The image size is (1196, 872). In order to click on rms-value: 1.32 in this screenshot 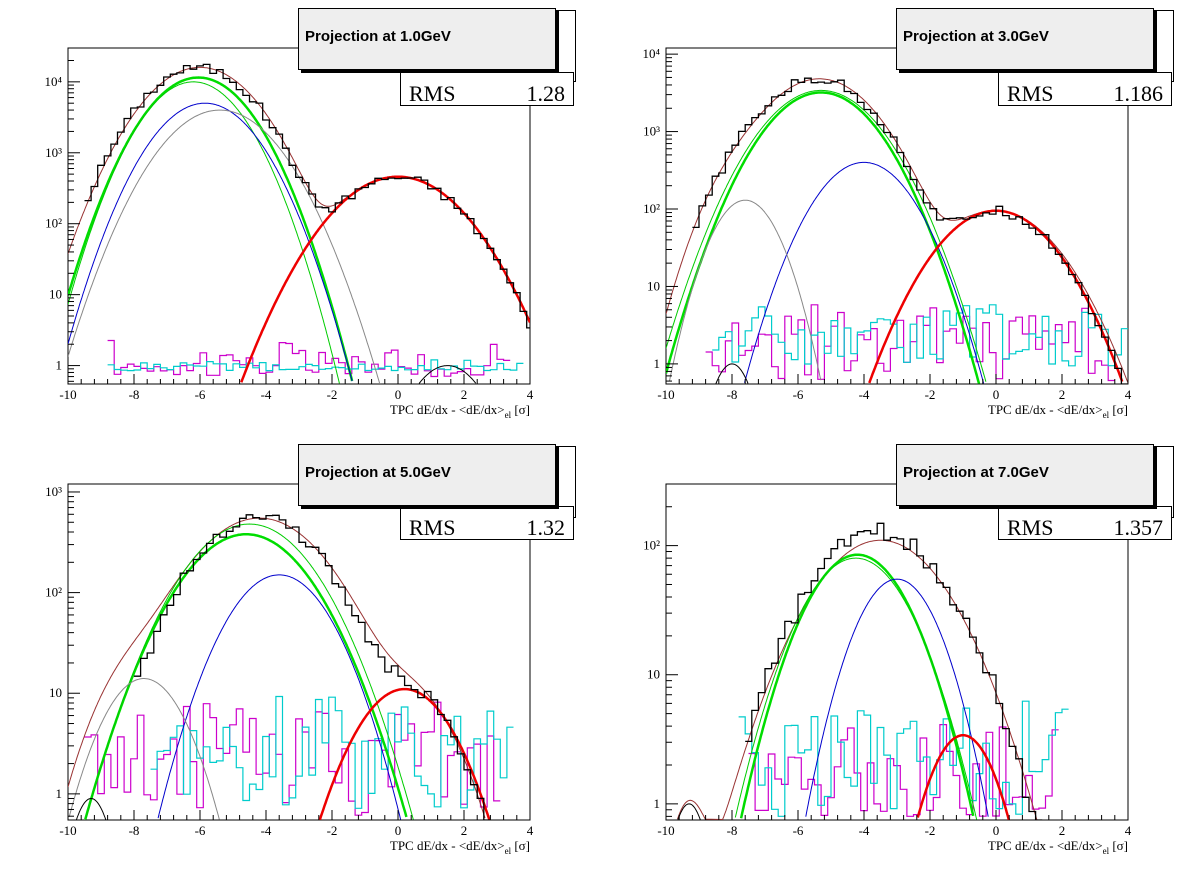, I will do `click(546, 527)`.